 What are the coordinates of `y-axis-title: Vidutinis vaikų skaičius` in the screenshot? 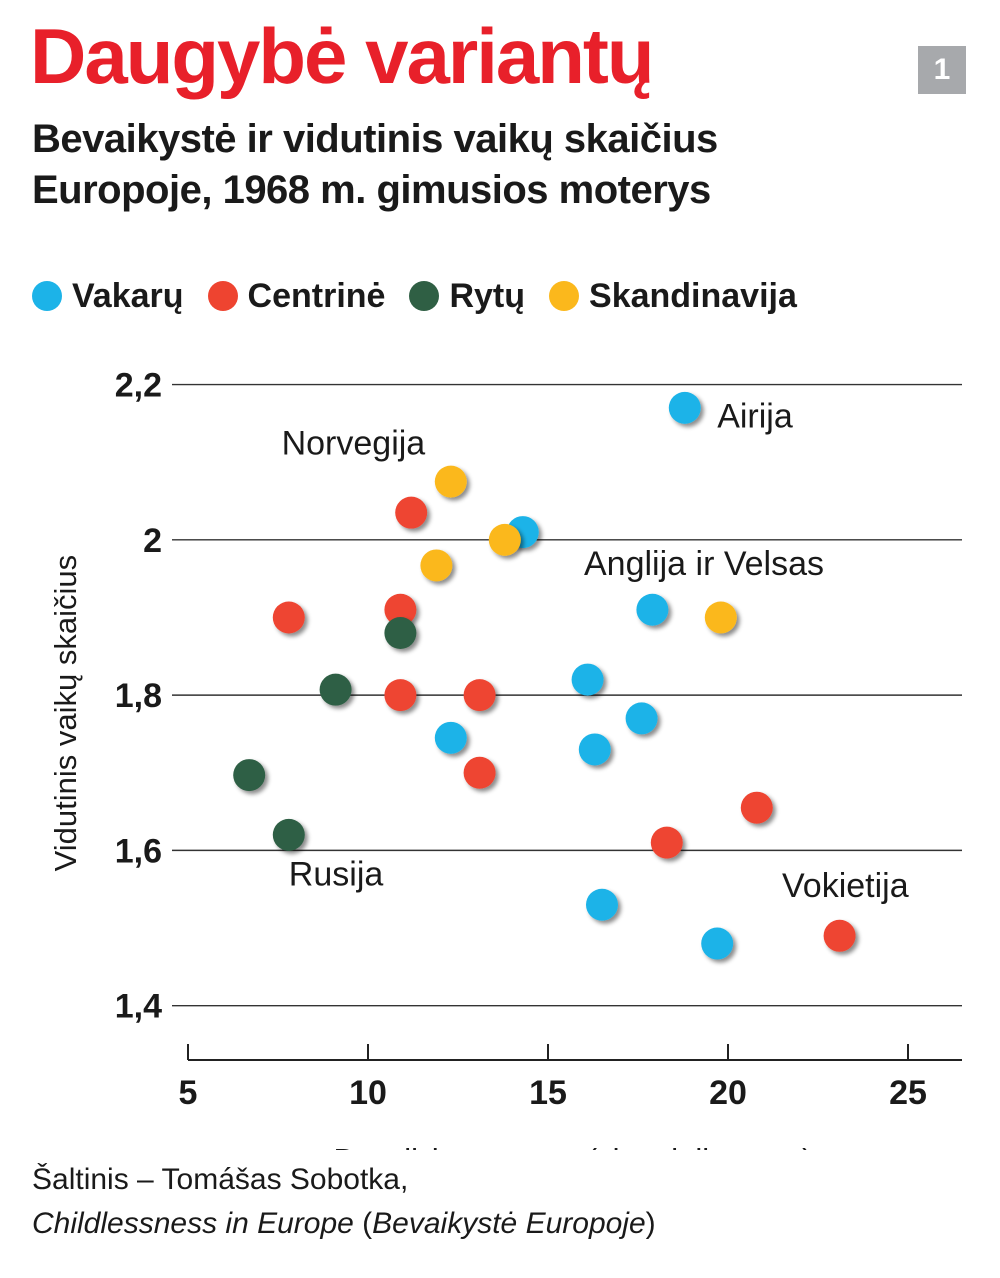 It's located at (65, 713).